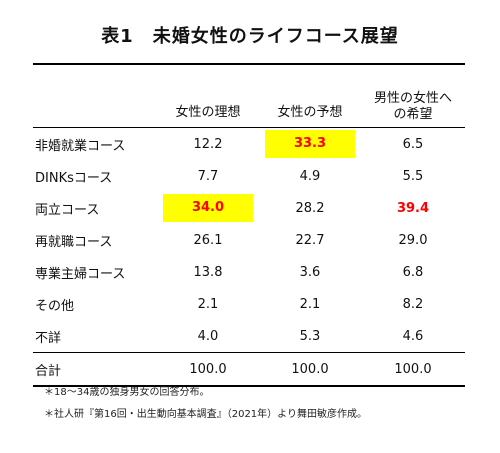  I want to click on table-cell-highlighted: 34.0, so click(208, 208).